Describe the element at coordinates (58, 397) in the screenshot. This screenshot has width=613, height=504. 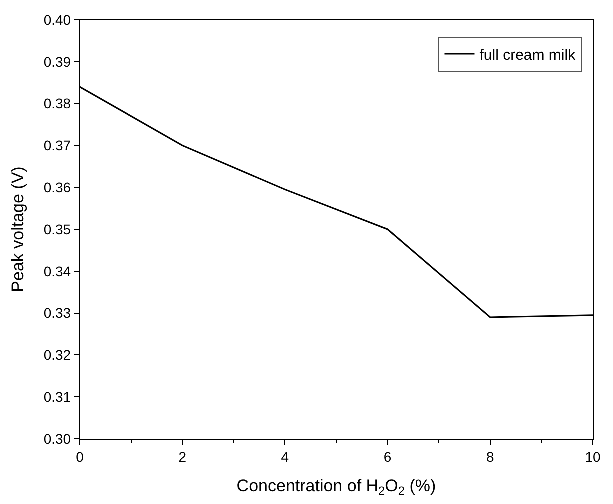
I see `y-tick-label: 0.31` at that location.